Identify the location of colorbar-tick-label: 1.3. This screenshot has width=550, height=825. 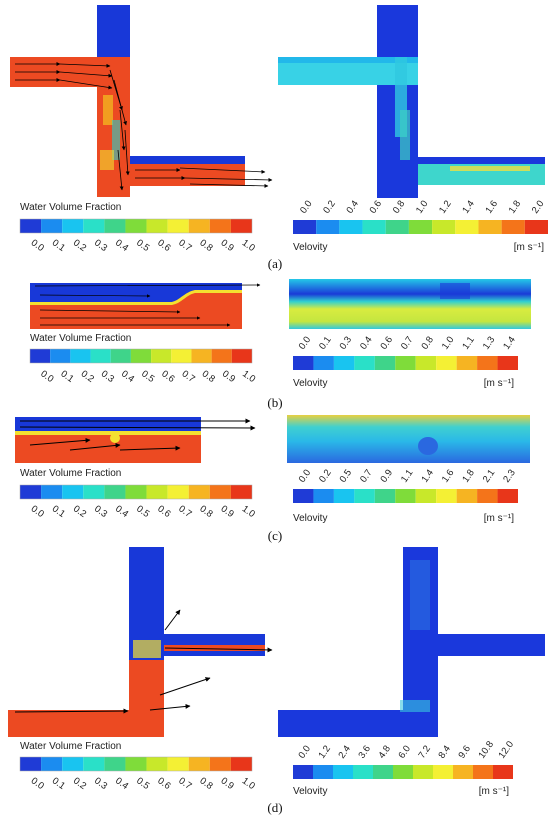
(489, 343).